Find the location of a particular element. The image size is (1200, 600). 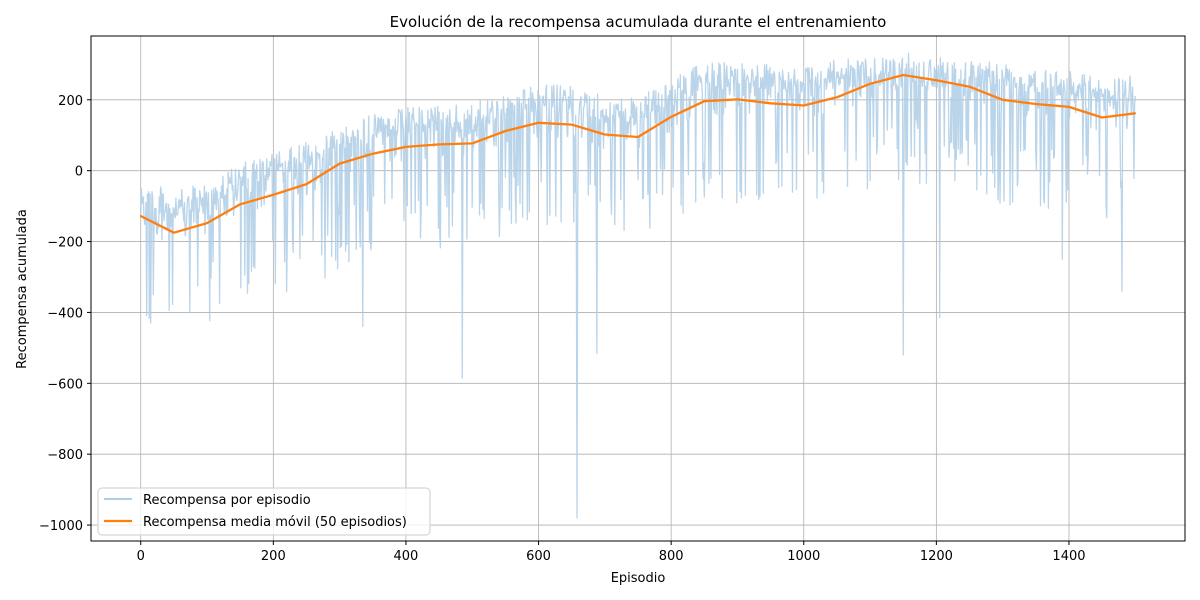

x-tick-label: 1400 is located at coordinates (1068, 556).